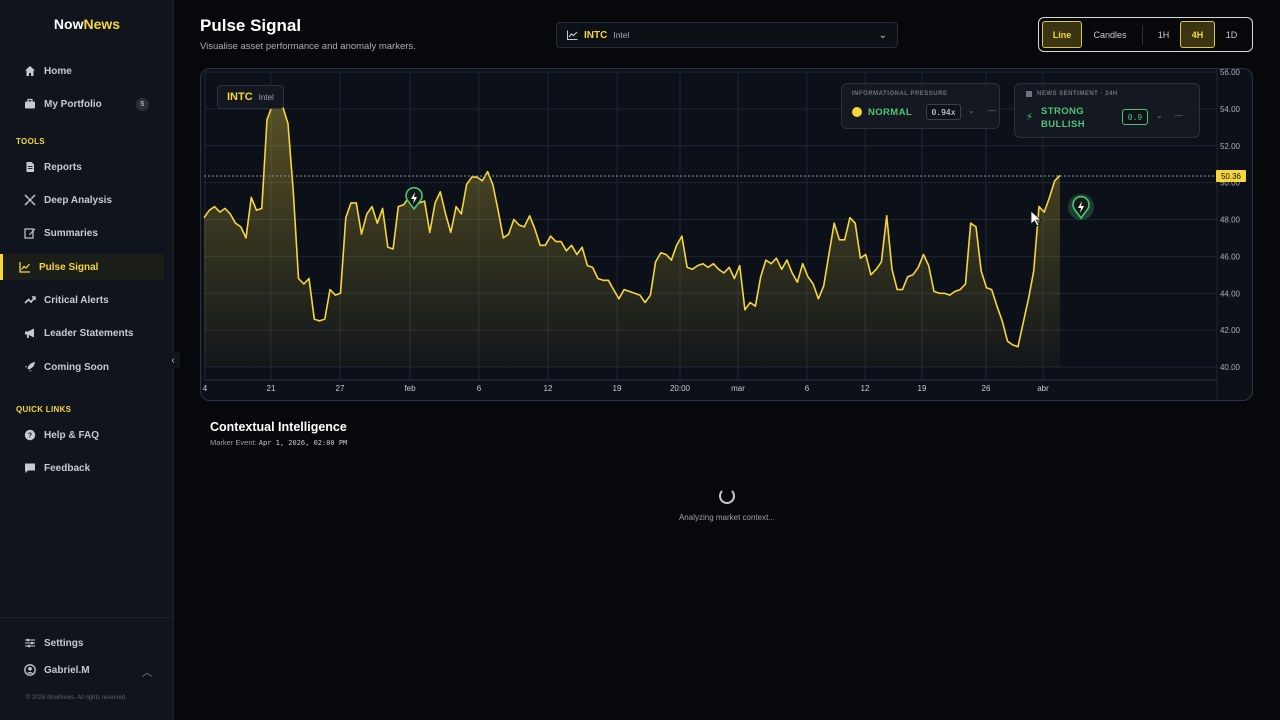  I want to click on y-tick-label: 52.00, so click(1230, 146).